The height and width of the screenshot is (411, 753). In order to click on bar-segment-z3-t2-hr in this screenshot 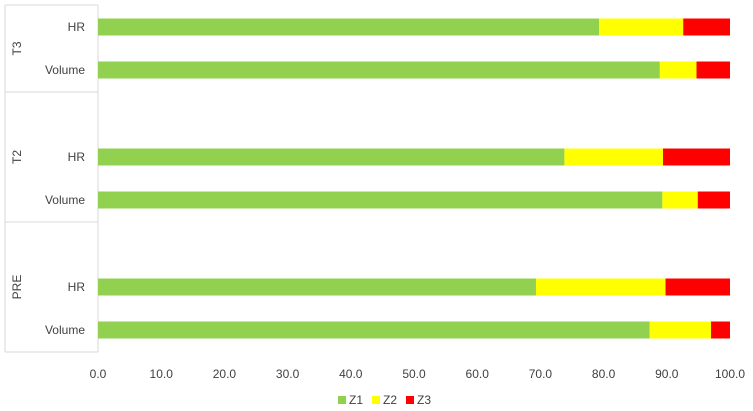, I will do `click(696, 157)`.